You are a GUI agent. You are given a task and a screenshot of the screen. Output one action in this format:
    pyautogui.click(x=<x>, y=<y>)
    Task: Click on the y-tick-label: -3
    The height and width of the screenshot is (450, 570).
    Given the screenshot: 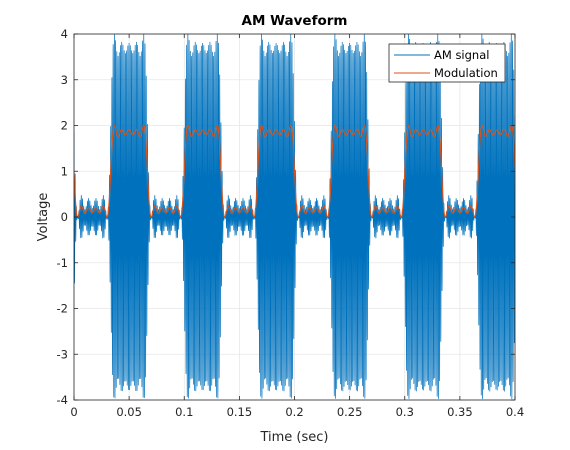 What is the action you would take?
    pyautogui.click(x=62, y=354)
    